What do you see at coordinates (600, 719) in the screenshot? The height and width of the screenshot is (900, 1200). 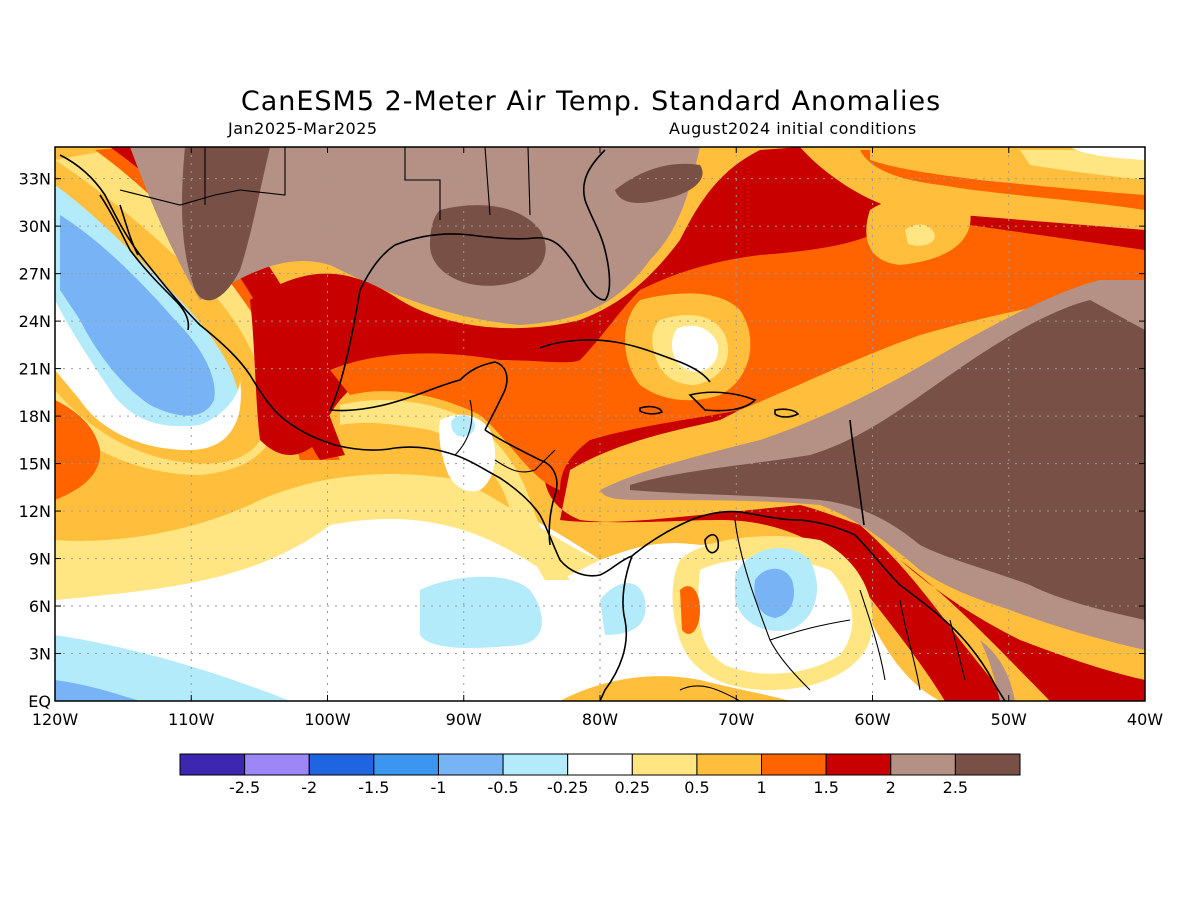 I see `lon-tick-label: 80W` at bounding box center [600, 719].